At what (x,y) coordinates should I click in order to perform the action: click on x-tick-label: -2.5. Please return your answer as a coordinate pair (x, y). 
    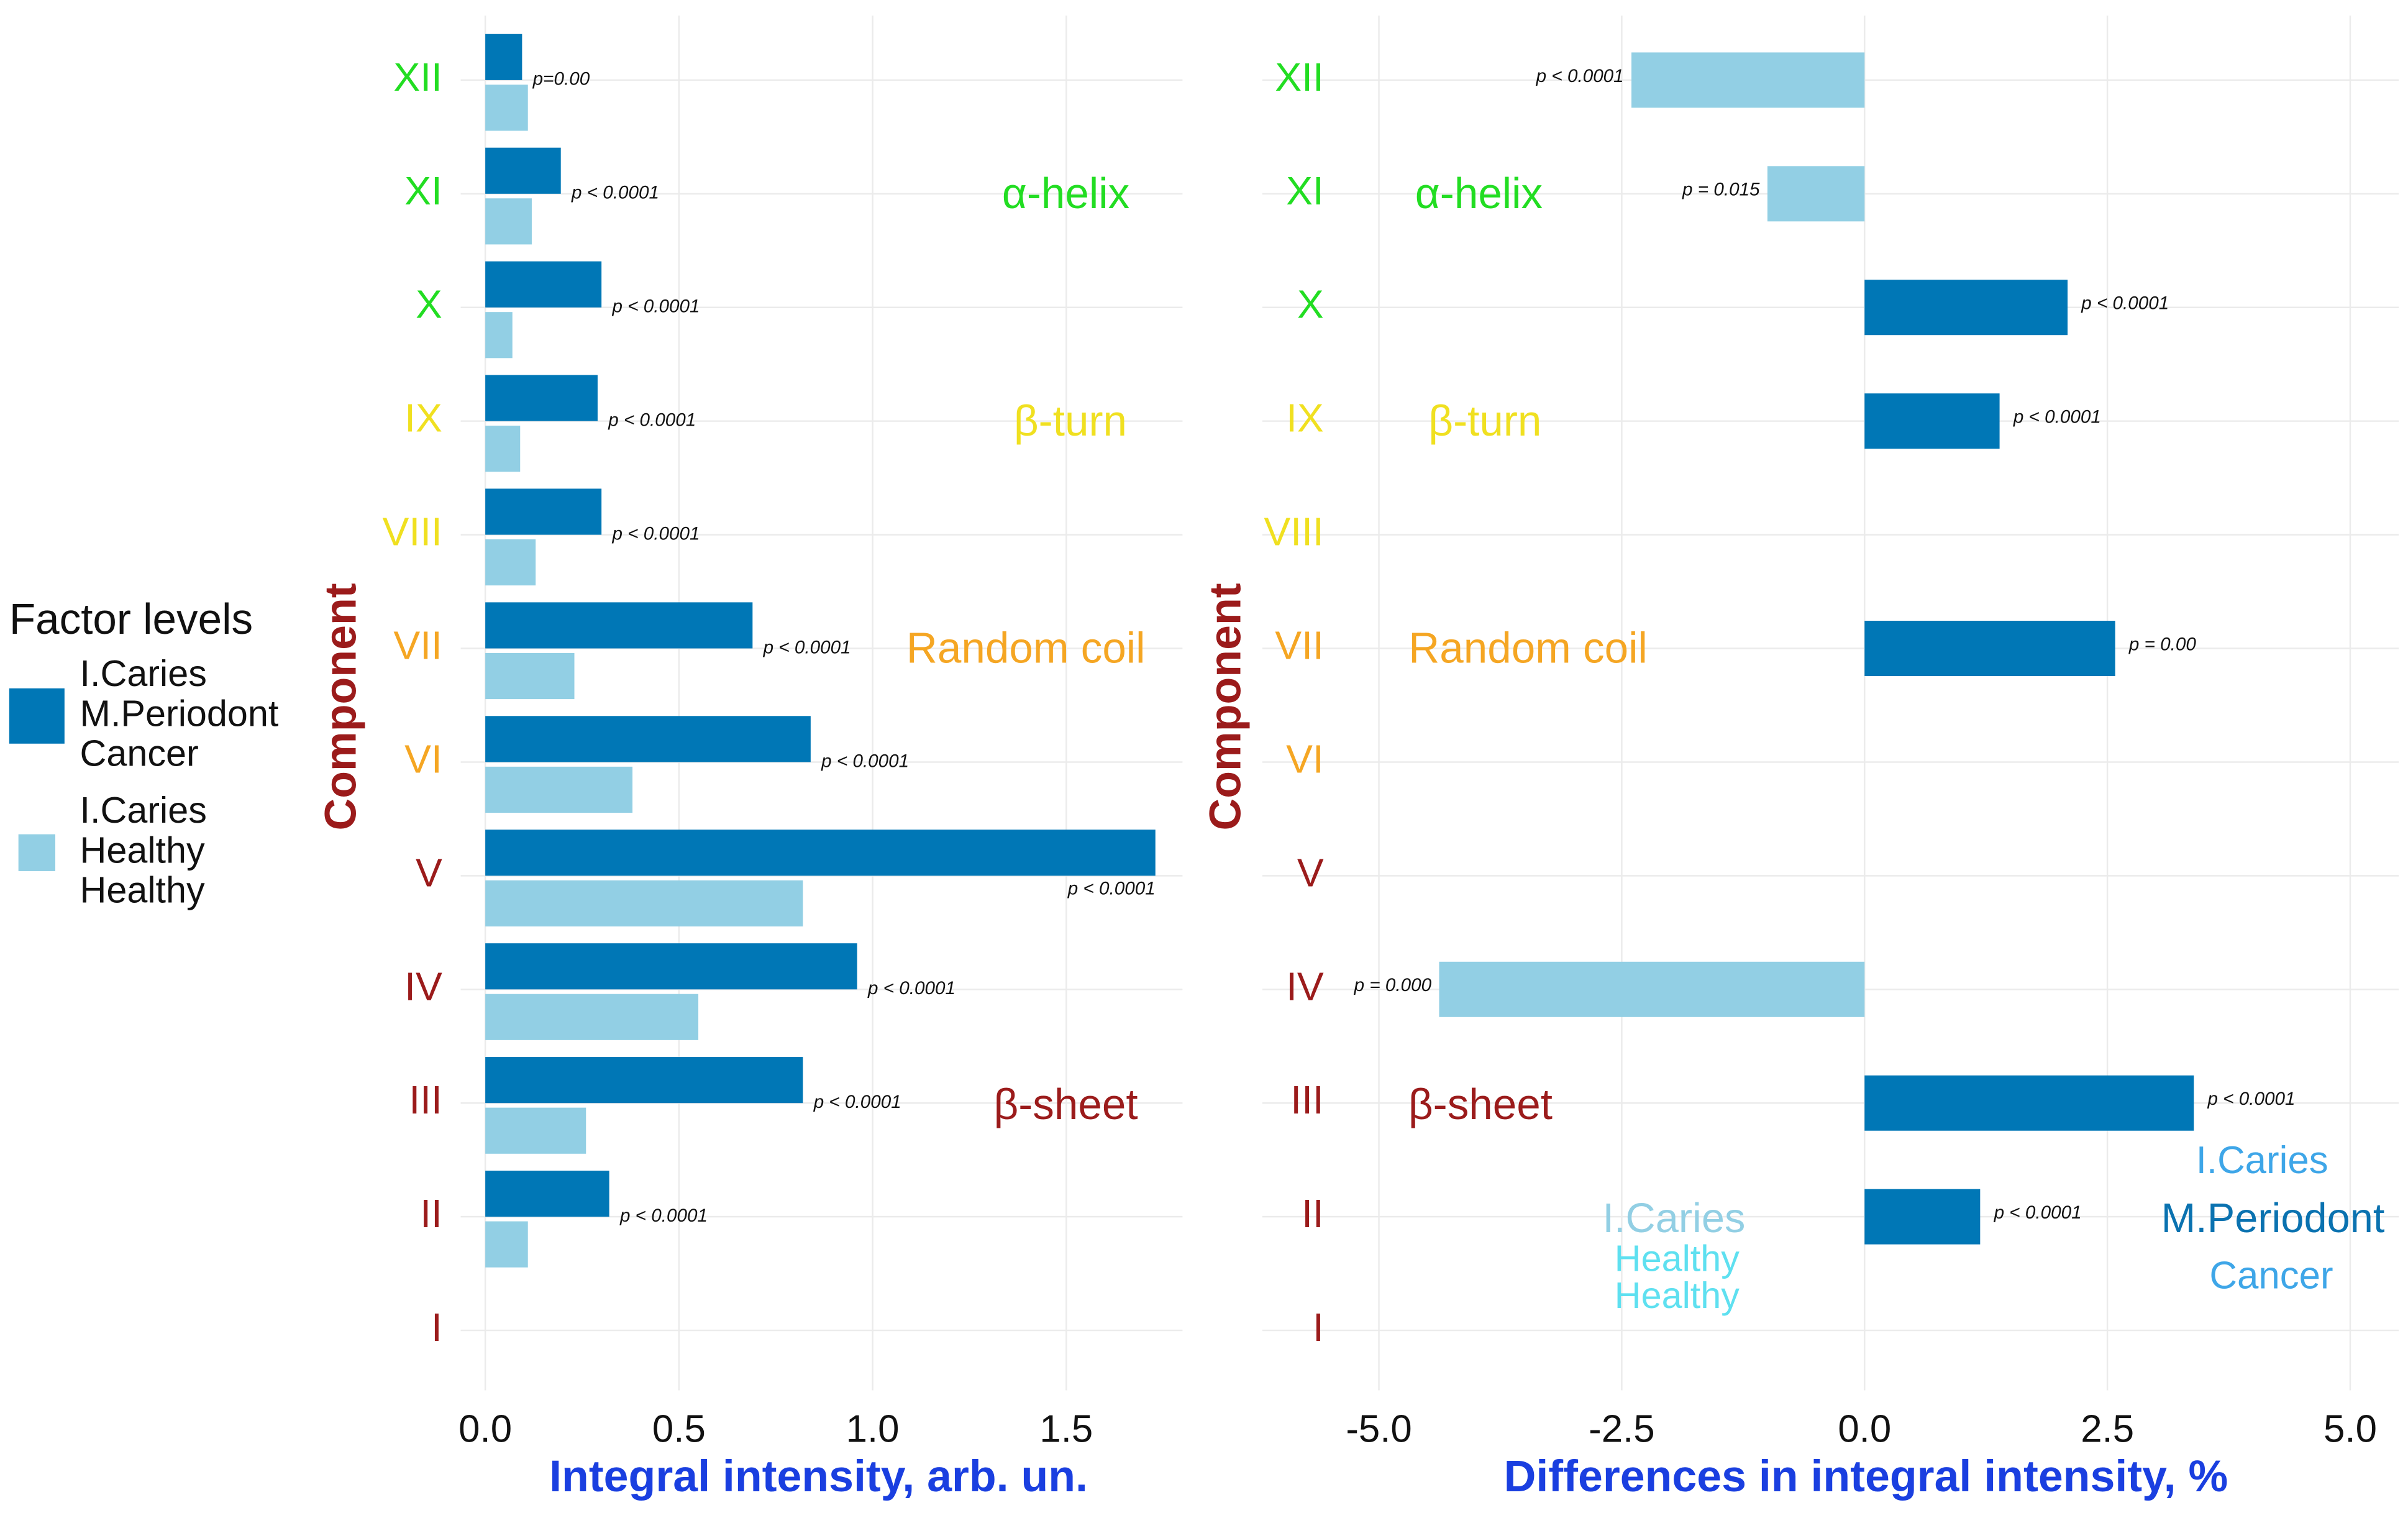
    Looking at the image, I should click on (1621, 1429).